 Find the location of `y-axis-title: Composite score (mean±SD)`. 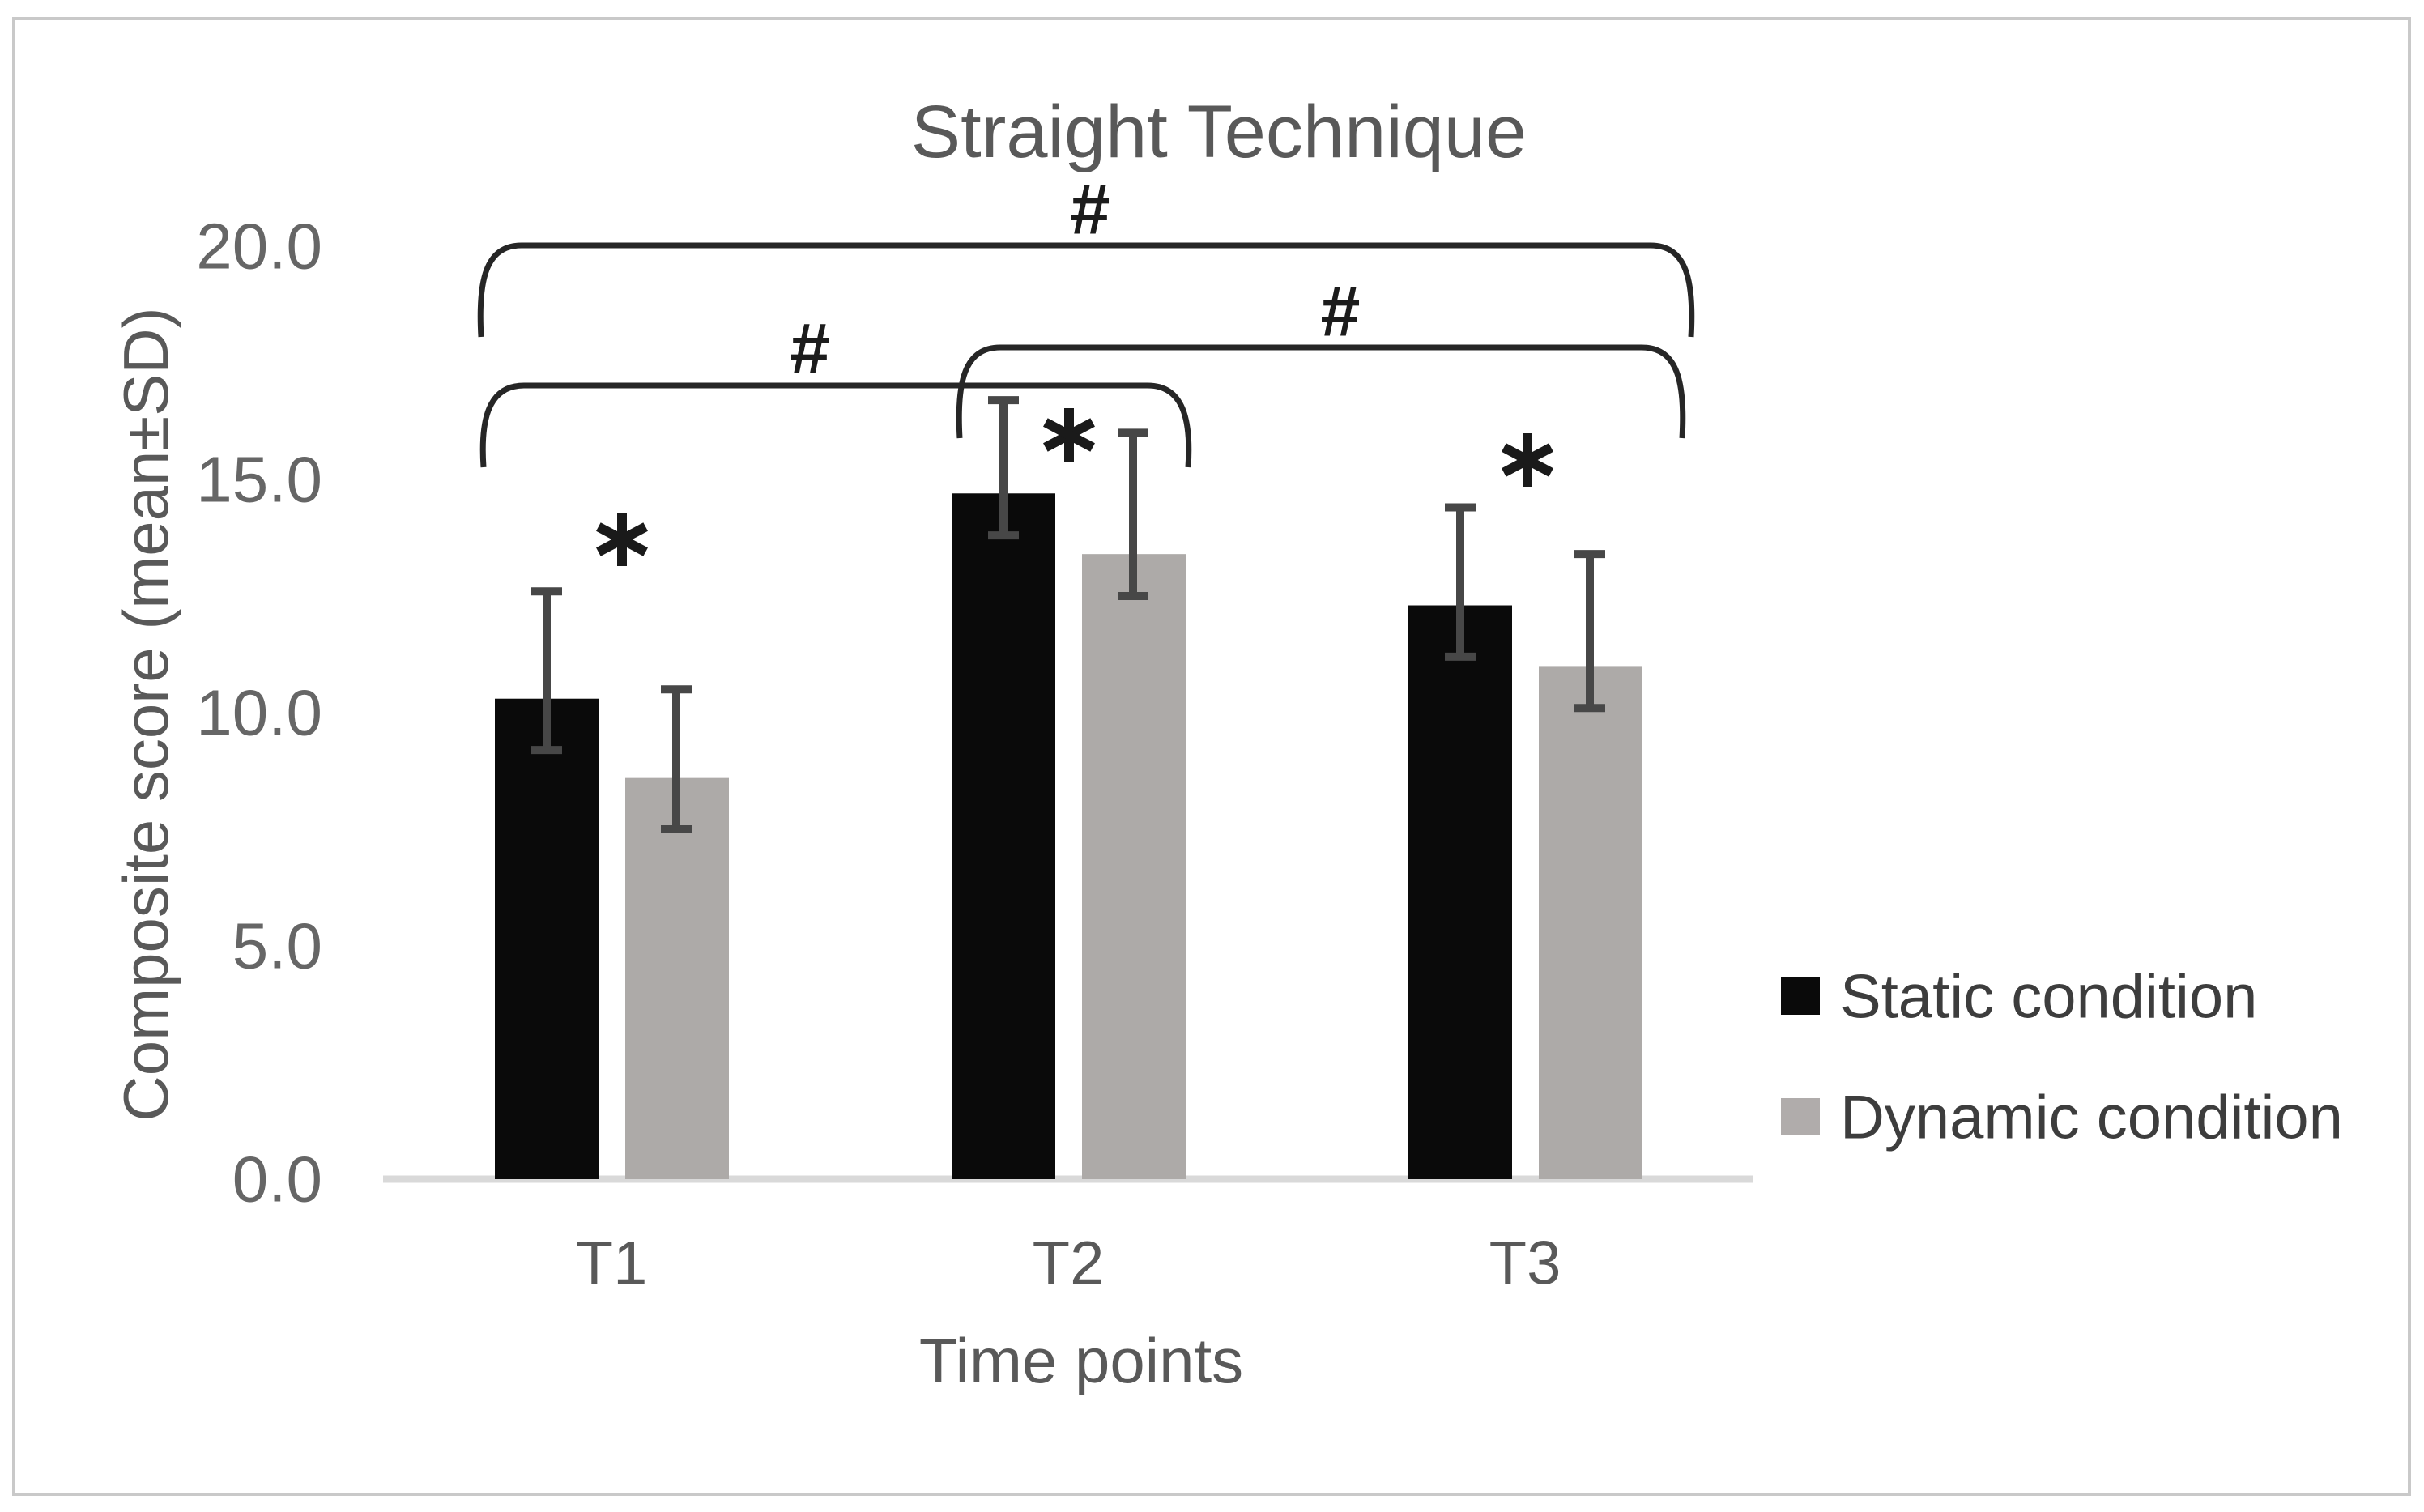

y-axis-title: Composite score (mean±SD) is located at coordinates (146, 714).